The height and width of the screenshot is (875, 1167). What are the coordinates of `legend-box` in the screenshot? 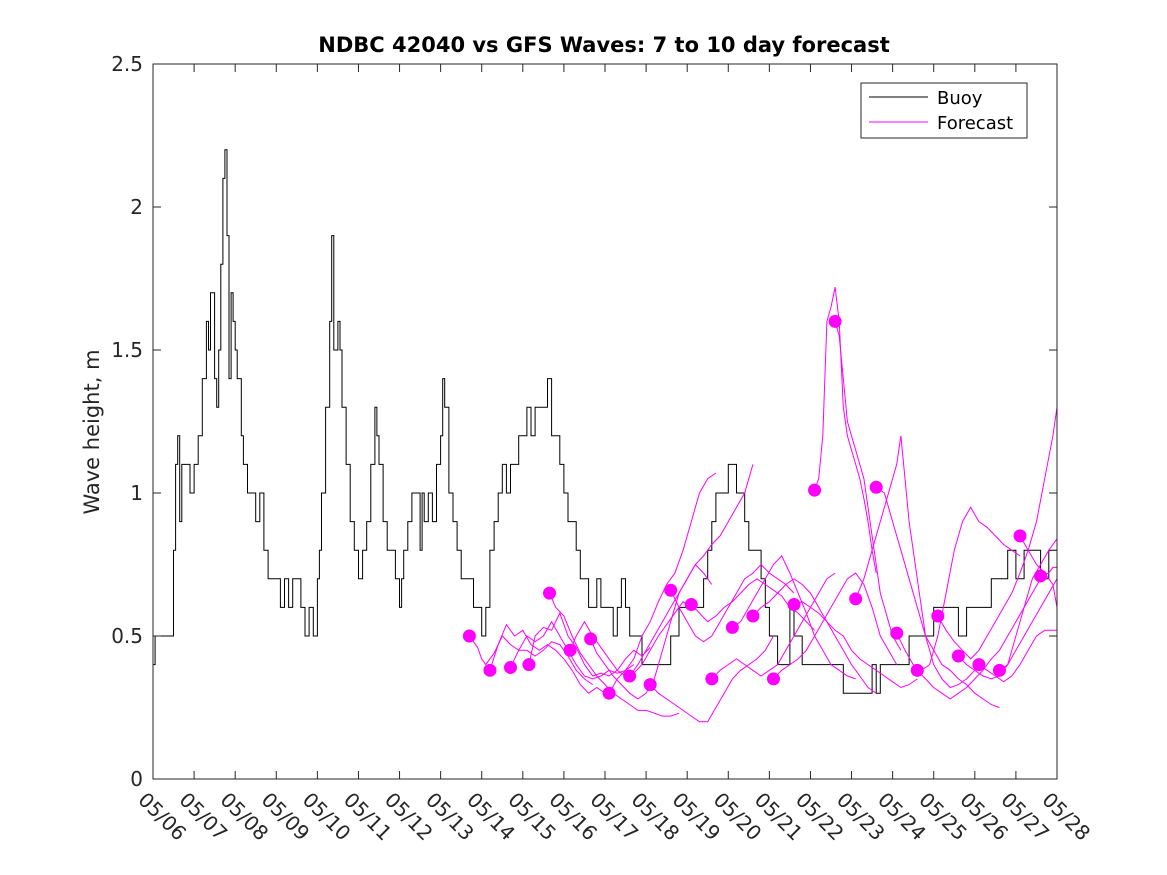 It's located at (944, 110).